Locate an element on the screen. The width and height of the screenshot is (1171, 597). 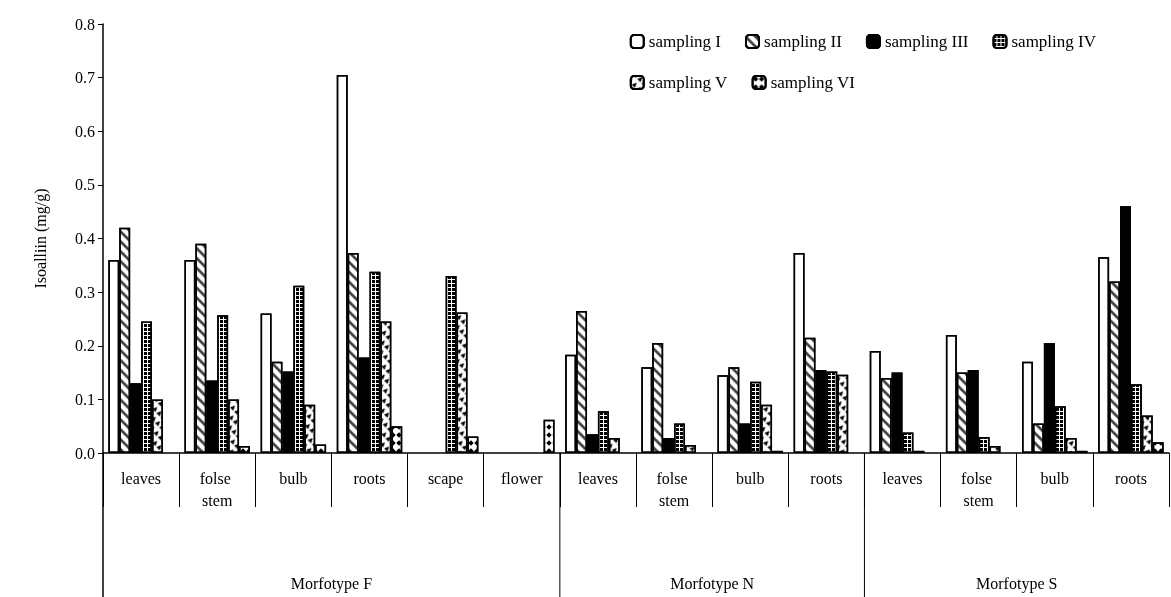
y-tick-label: 0.3 is located at coordinates (85, 292).